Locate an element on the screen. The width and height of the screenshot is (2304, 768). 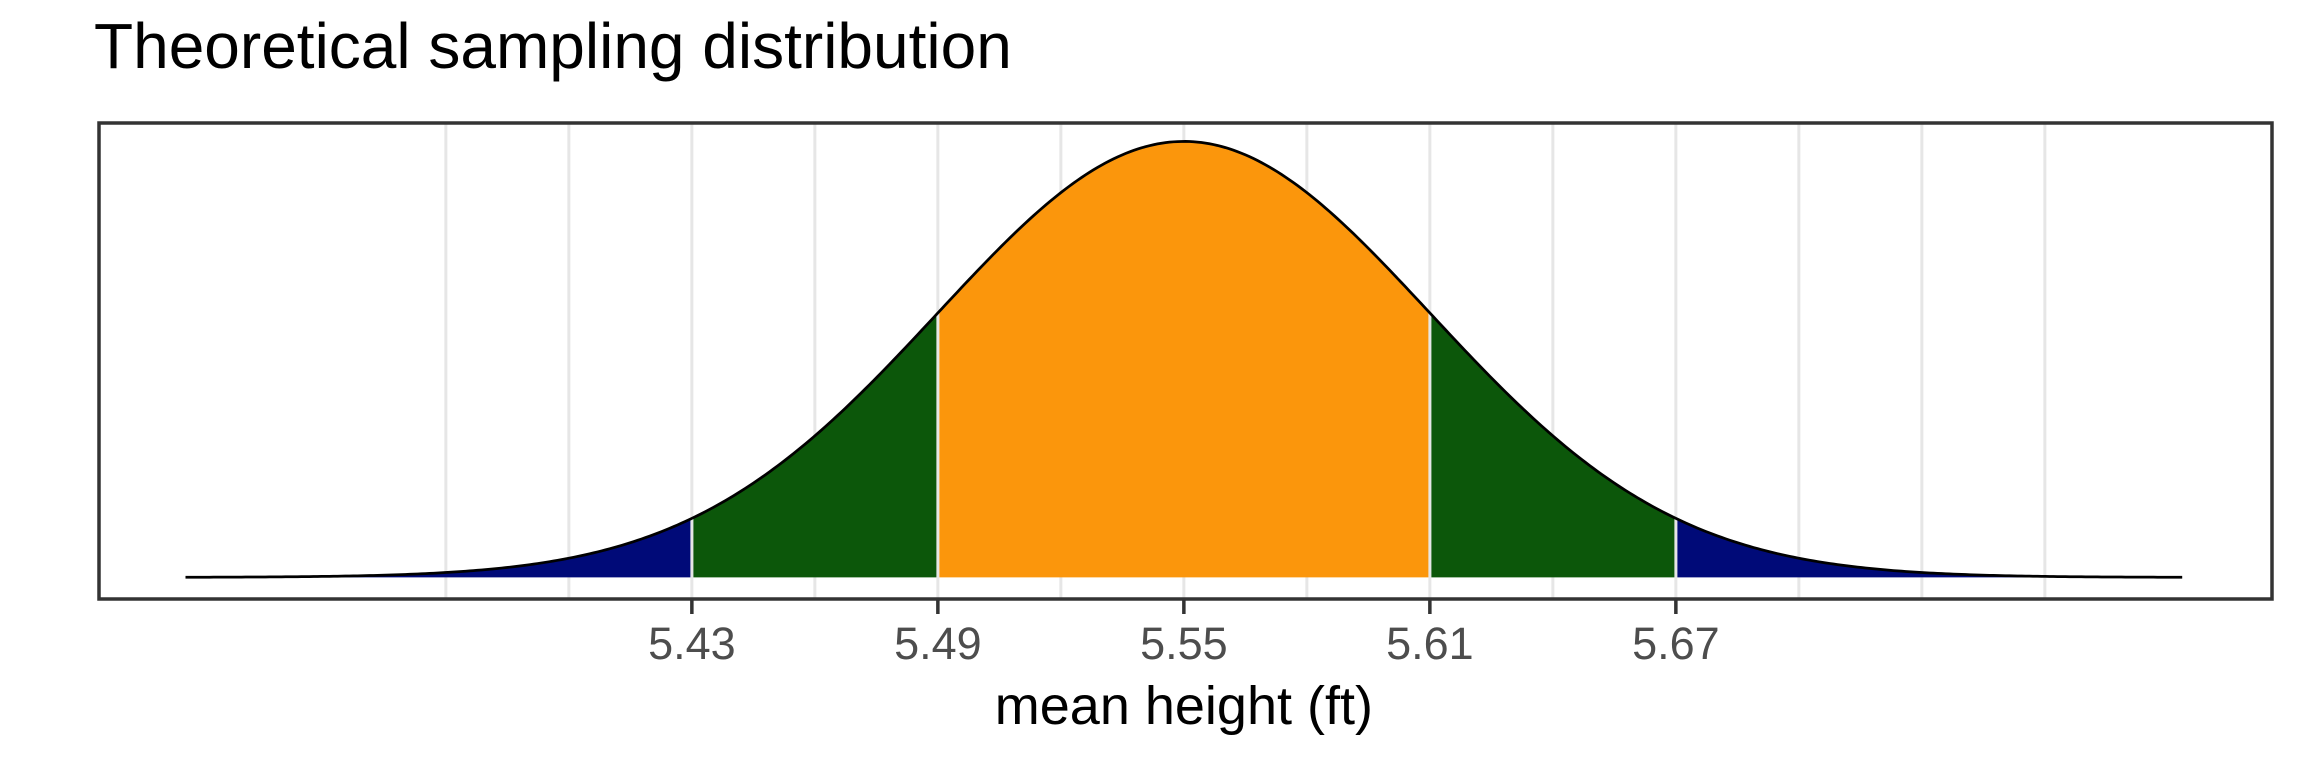
x-axis-title: mean height (ft) is located at coordinates (1183, 706).